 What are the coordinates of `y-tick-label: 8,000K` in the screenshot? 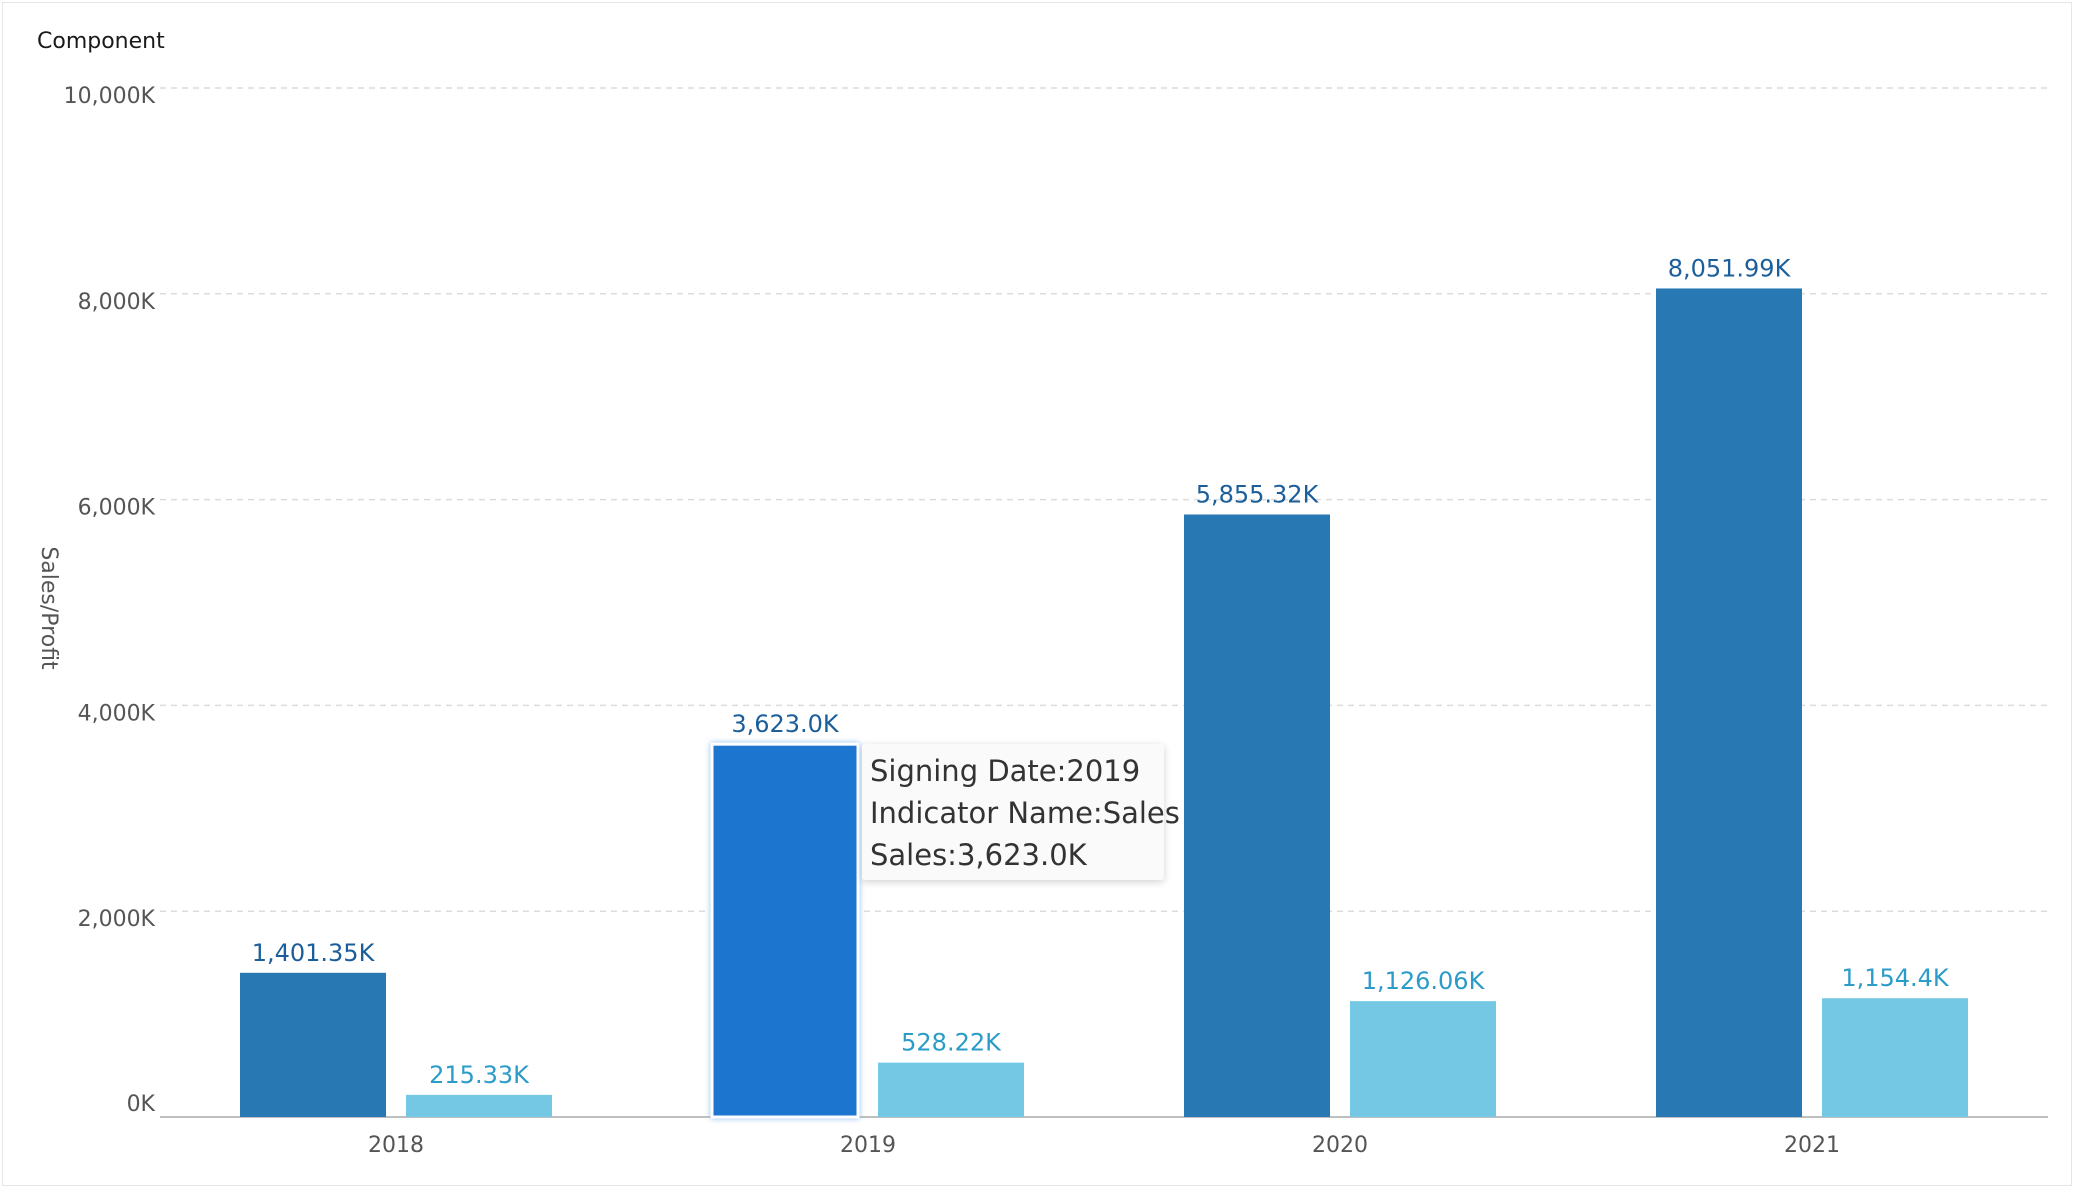 It's located at (117, 302).